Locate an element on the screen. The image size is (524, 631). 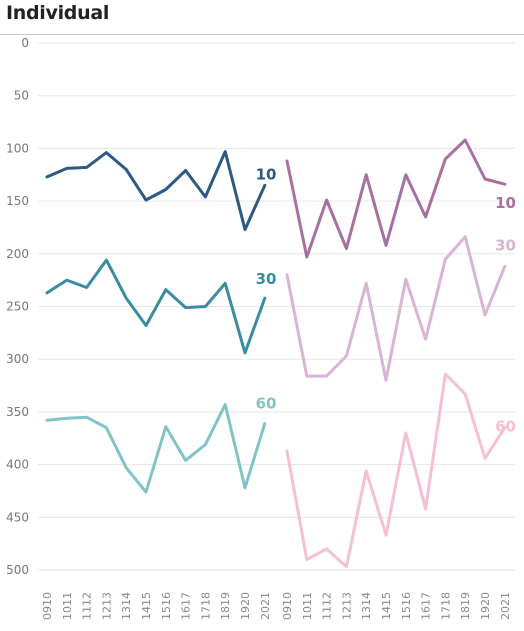
y-tick-label: 400 is located at coordinates (17, 465).